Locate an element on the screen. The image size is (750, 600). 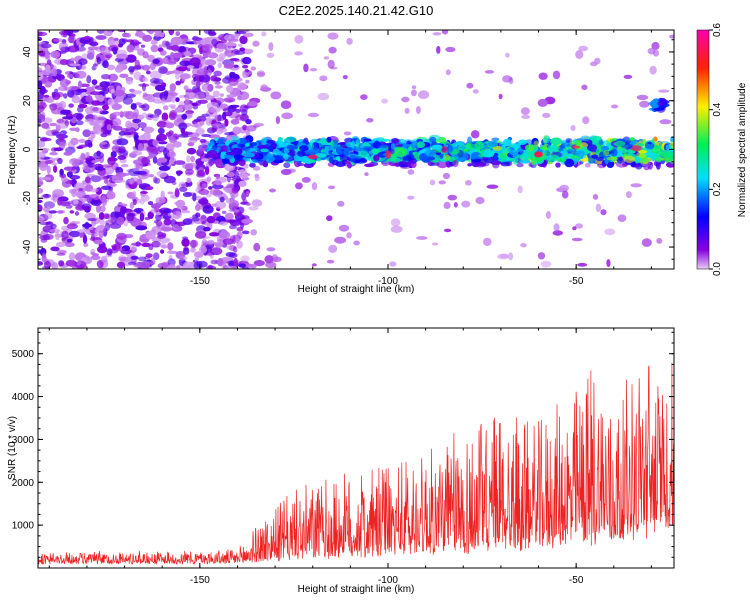
bottom-y-tick-label: 3000 is located at coordinates (23, 440).